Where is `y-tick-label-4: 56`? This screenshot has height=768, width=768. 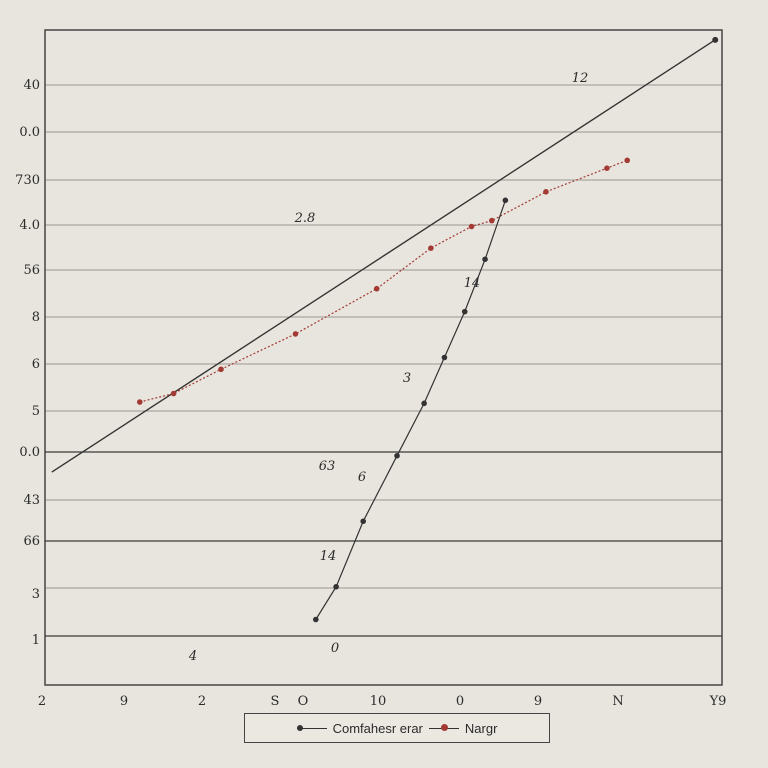 y-tick-label-4: 56 is located at coordinates (31, 270).